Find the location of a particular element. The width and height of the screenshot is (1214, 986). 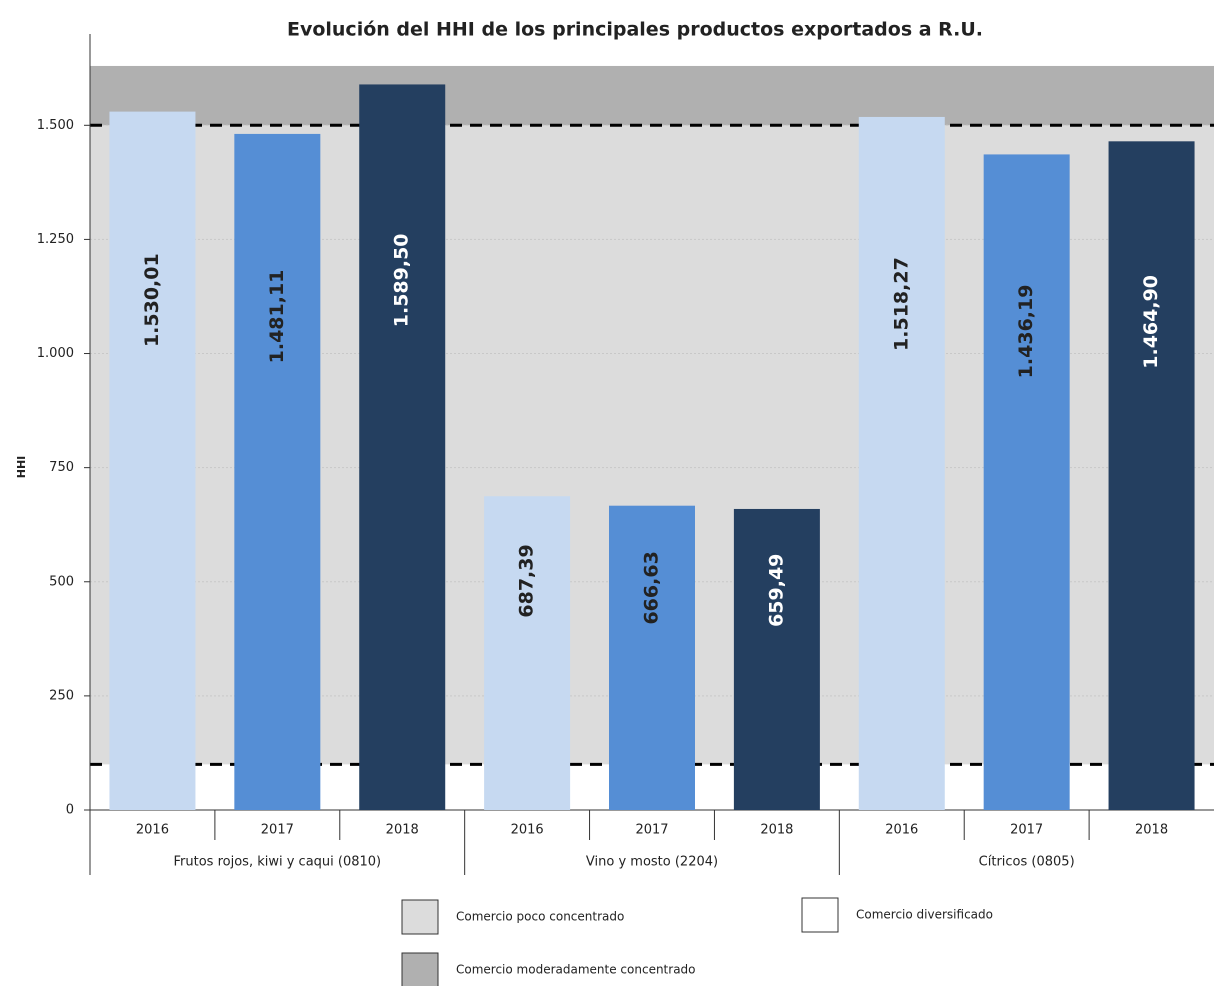

y-tick-label: 500 is located at coordinates (61, 581).